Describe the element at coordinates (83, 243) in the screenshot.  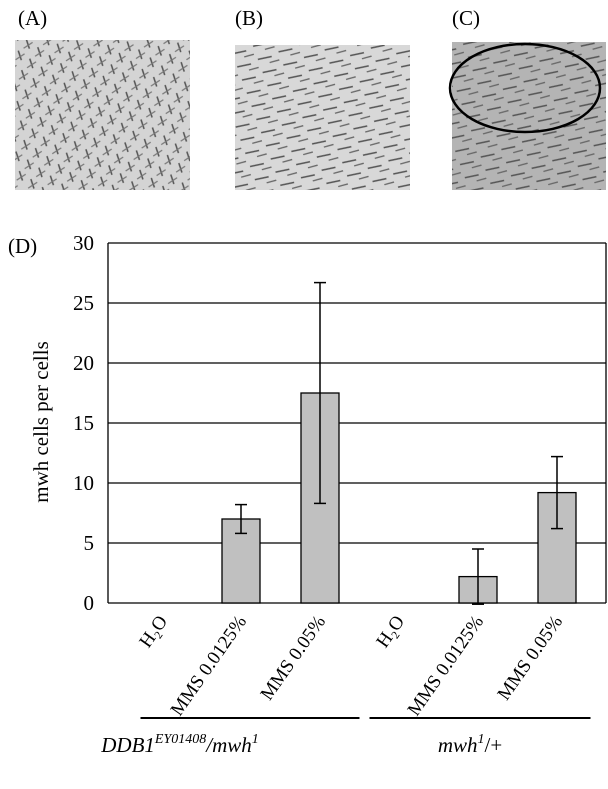
I see `y-tick-label: 30` at that location.